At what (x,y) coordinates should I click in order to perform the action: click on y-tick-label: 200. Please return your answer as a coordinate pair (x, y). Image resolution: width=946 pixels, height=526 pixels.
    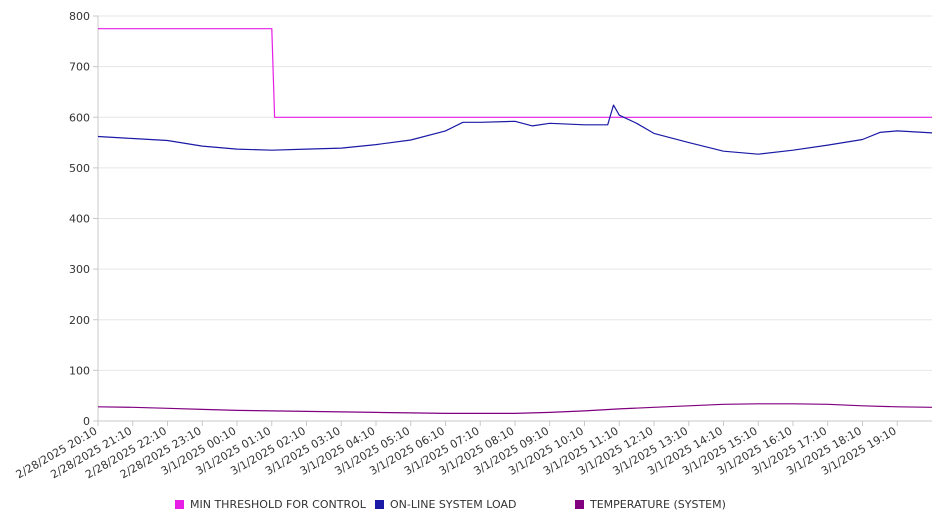
    Looking at the image, I should click on (79, 320).